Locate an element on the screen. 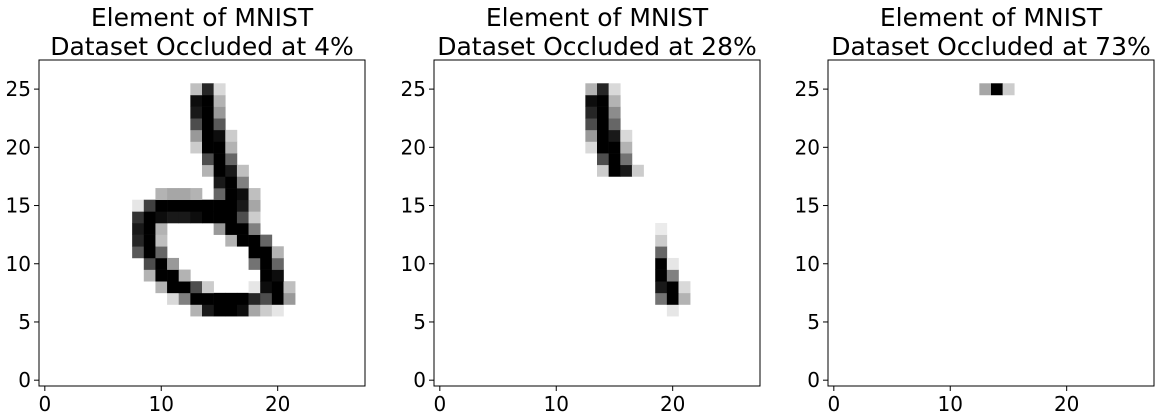 This screenshot has height=419, width=1160. y-tick-label: 10 is located at coordinates (18, 264).